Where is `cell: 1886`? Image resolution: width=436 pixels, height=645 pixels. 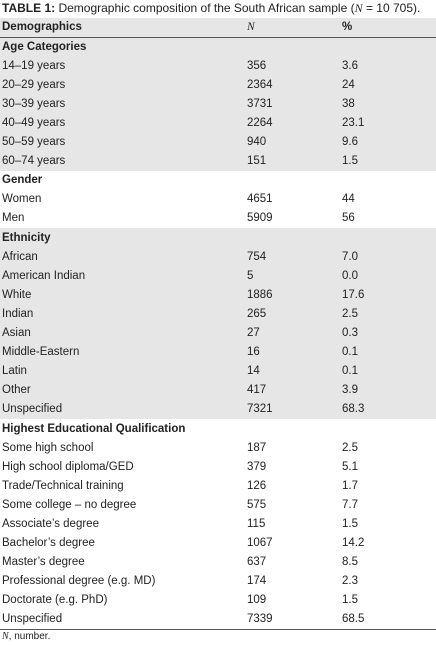 cell: 1886 is located at coordinates (292, 295).